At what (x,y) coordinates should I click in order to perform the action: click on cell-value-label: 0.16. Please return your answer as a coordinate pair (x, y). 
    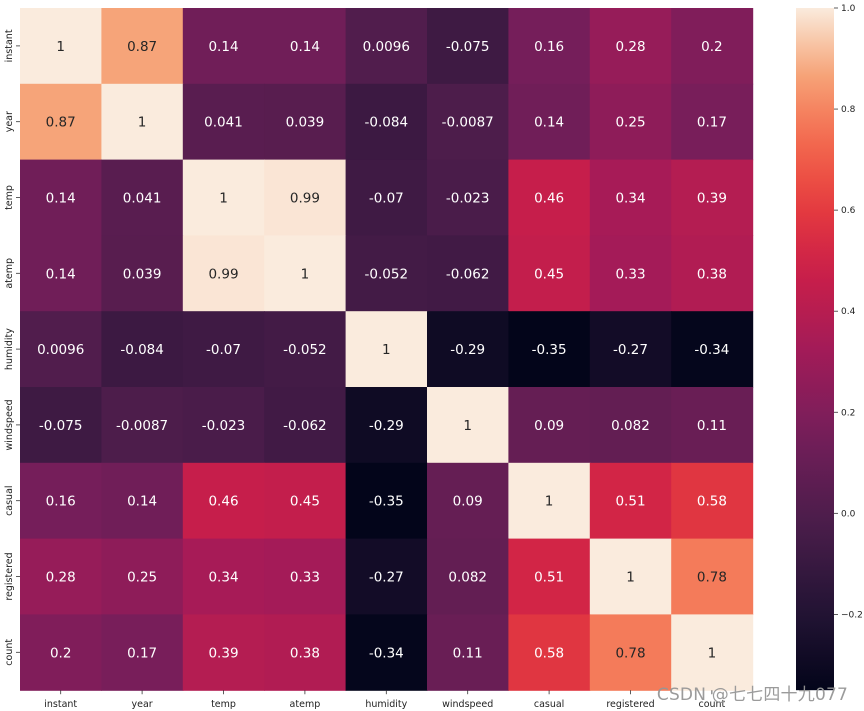
    Looking at the image, I should click on (61, 502).